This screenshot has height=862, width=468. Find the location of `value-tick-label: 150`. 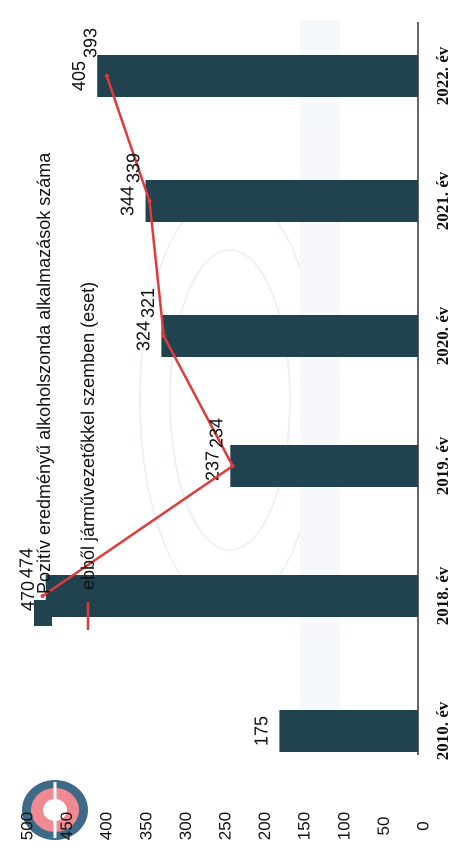

value-tick-label: 150 is located at coordinates (304, 826).